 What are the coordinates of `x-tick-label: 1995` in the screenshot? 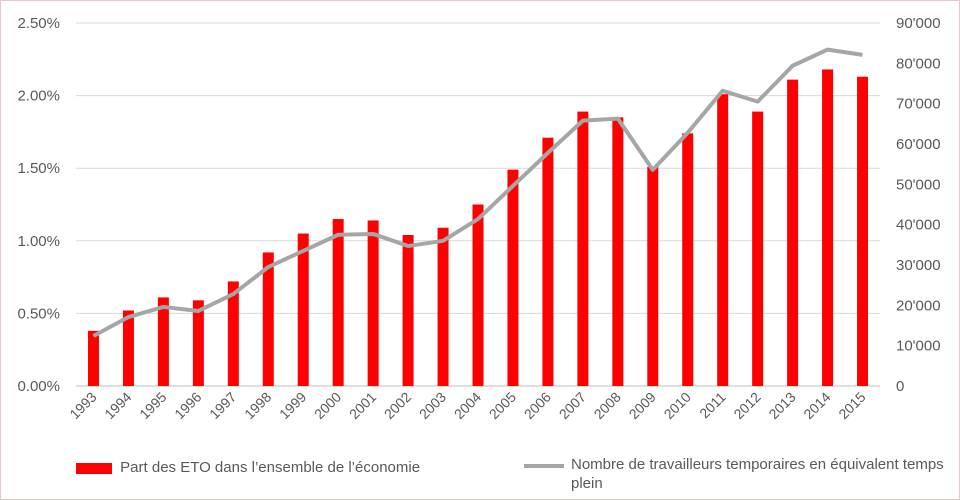 It's located at (152, 405).